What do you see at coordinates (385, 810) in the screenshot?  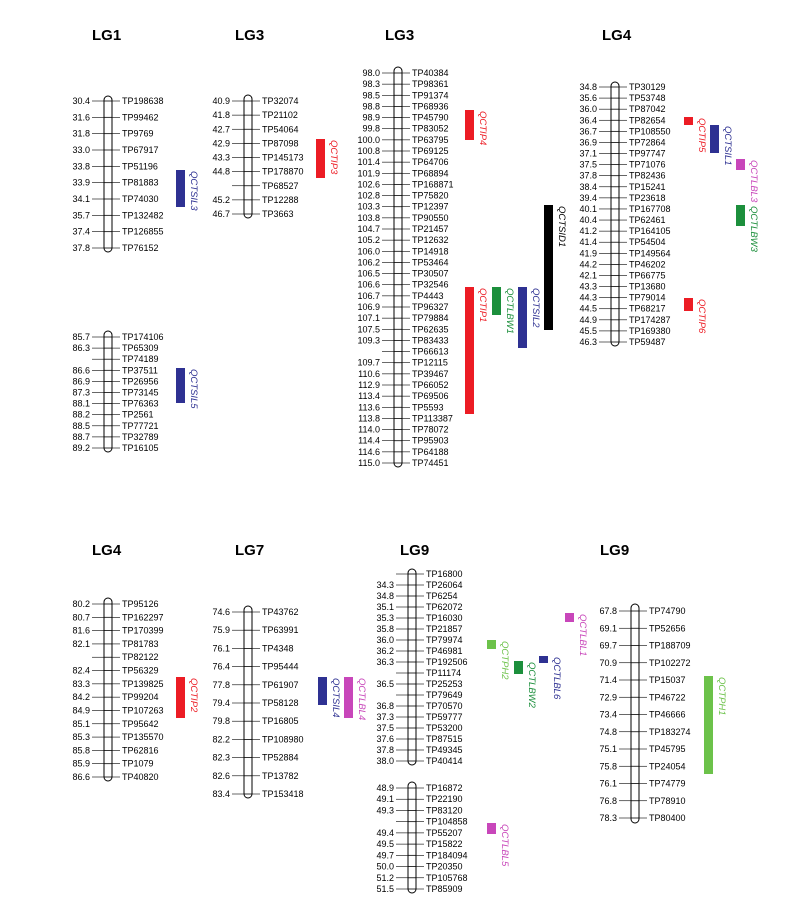 I see `locus-position: 49.3` at bounding box center [385, 810].